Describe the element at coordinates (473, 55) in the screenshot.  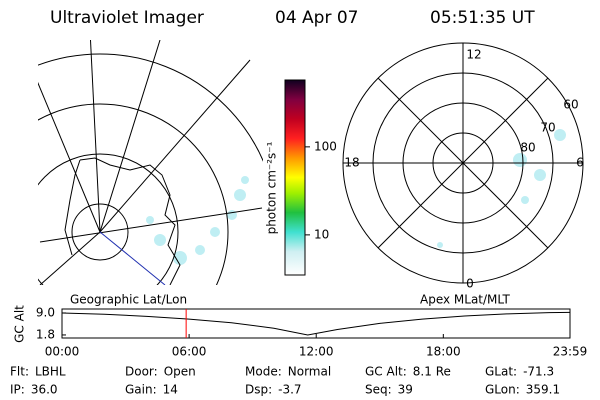
I see `mlt-label: 12` at that location.